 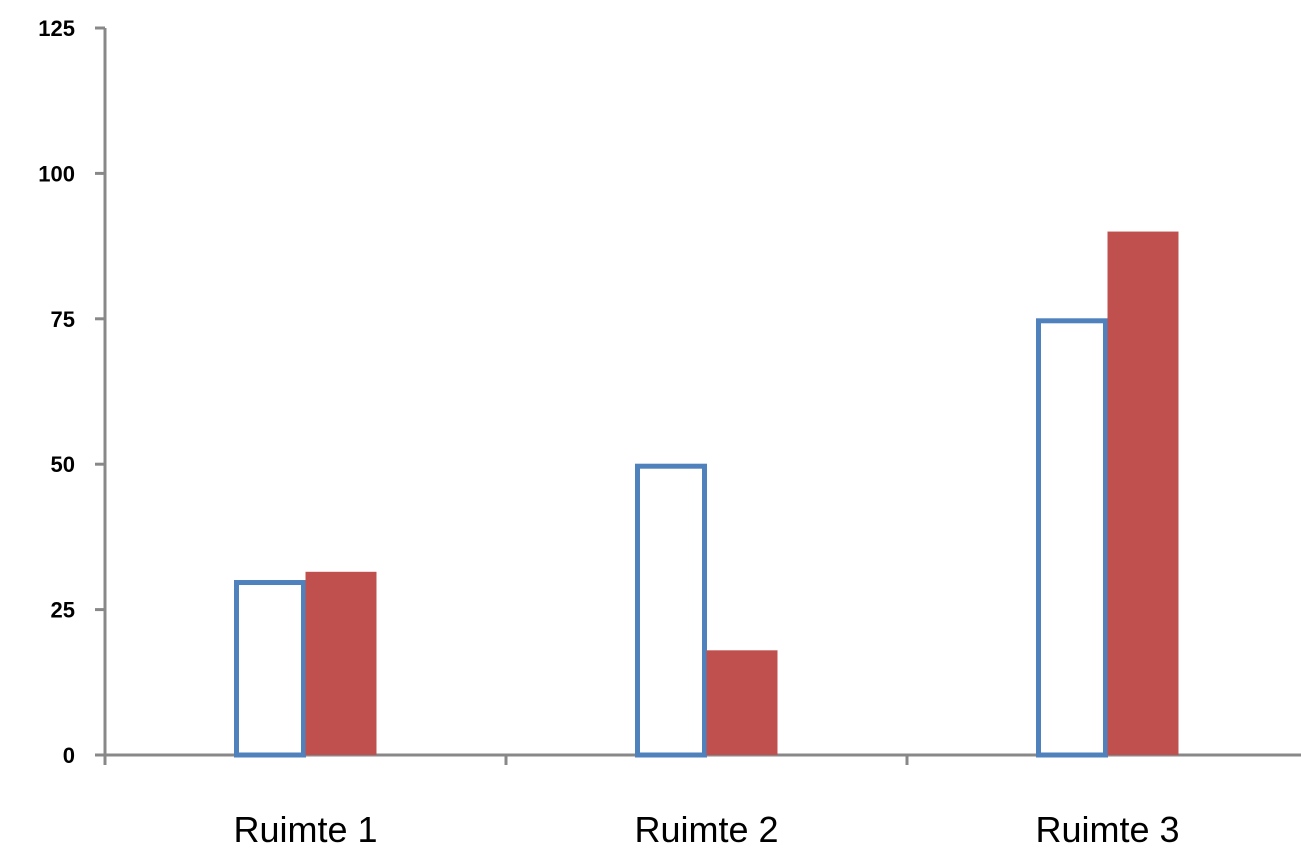 What do you see at coordinates (63, 610) in the screenshot?
I see `y-tick-label: 25` at bounding box center [63, 610].